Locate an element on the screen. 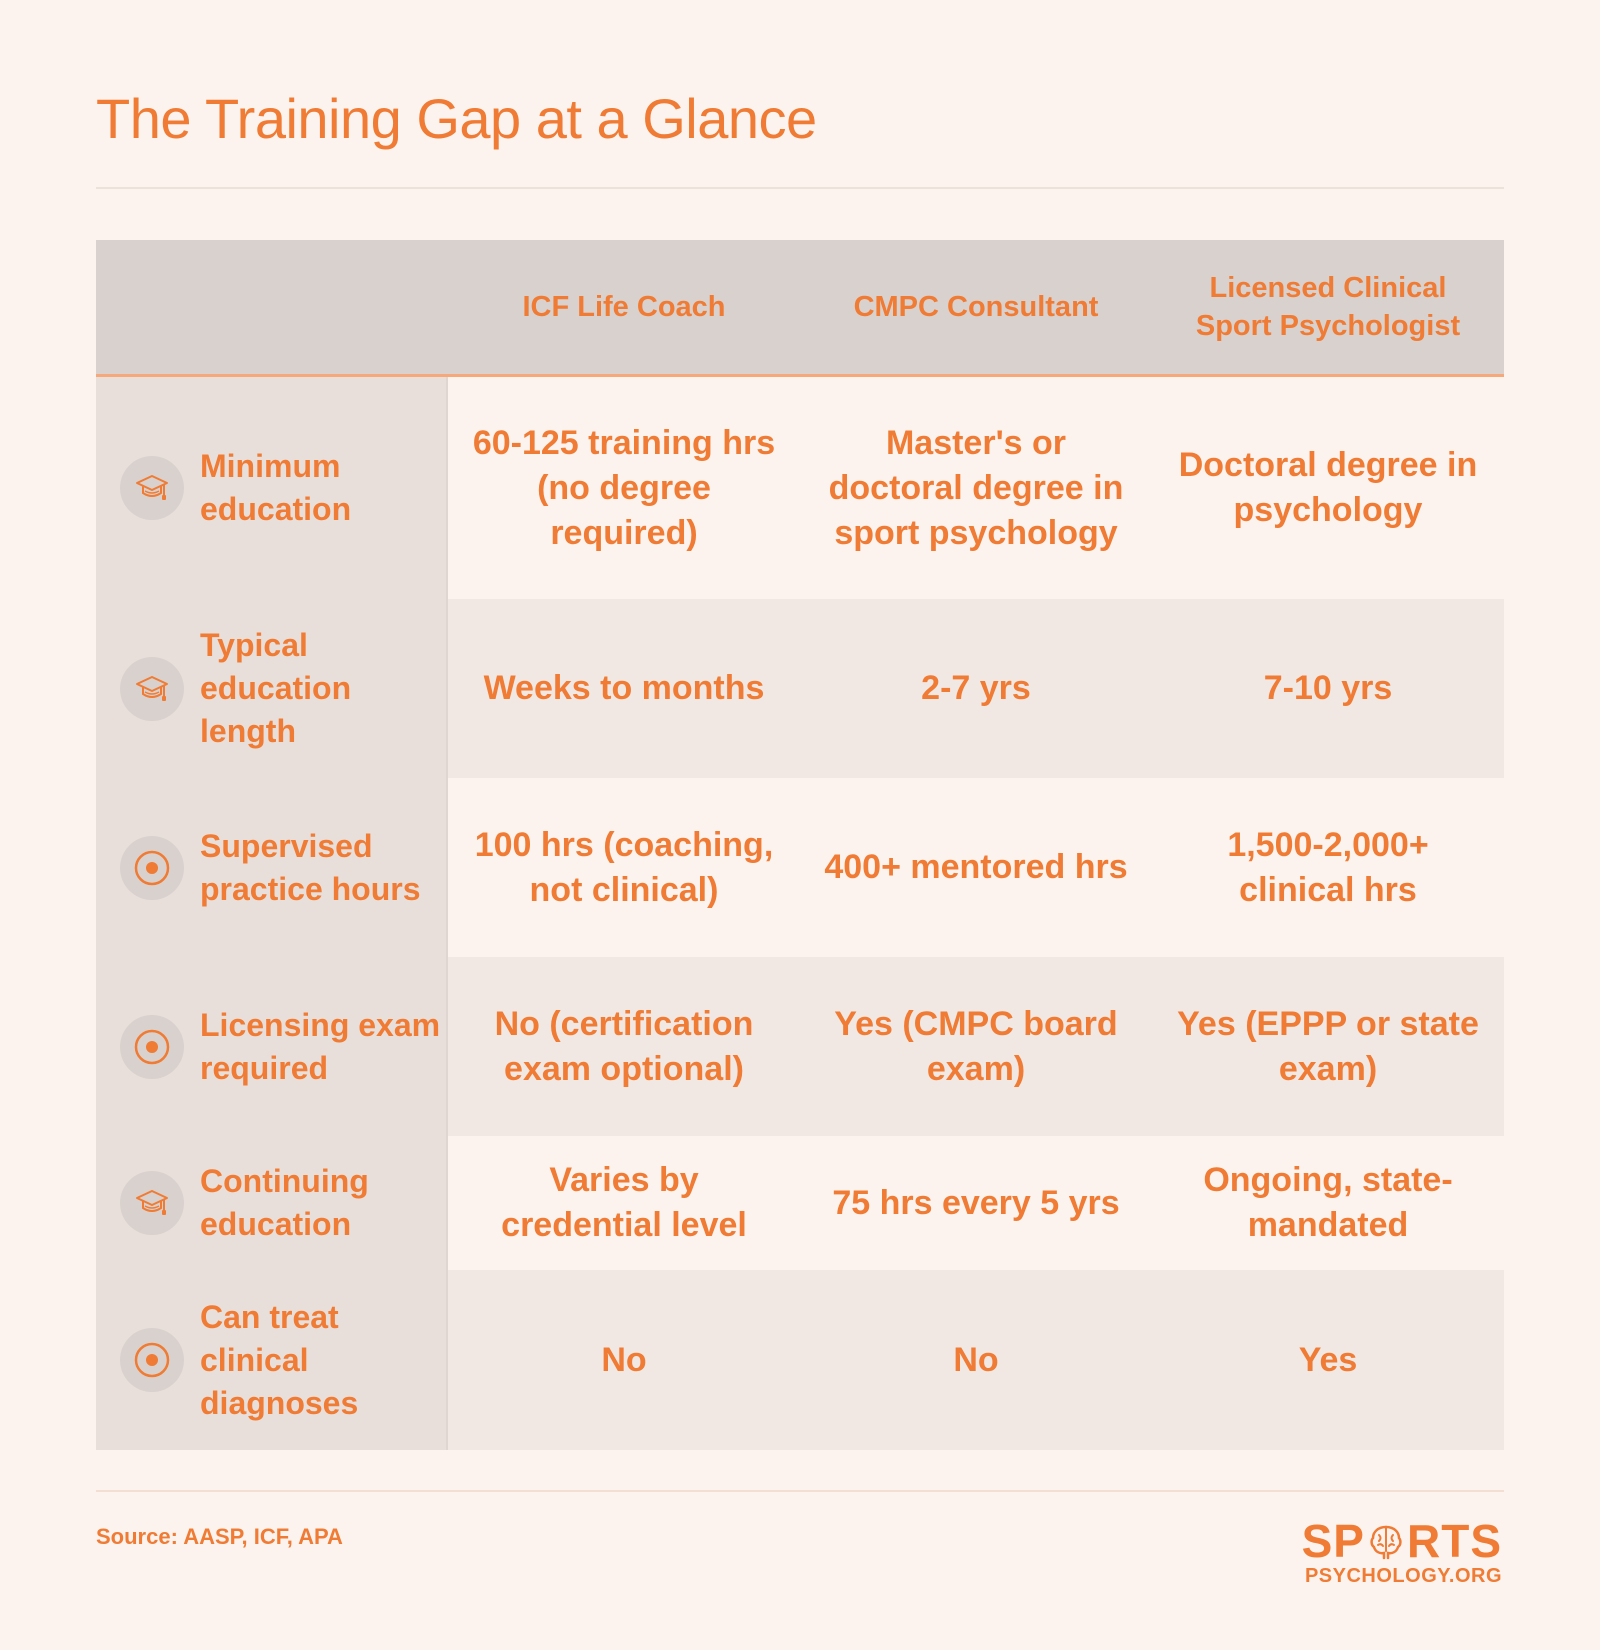  row-label-cell: Licensing exam required is located at coordinates (272, 1046).